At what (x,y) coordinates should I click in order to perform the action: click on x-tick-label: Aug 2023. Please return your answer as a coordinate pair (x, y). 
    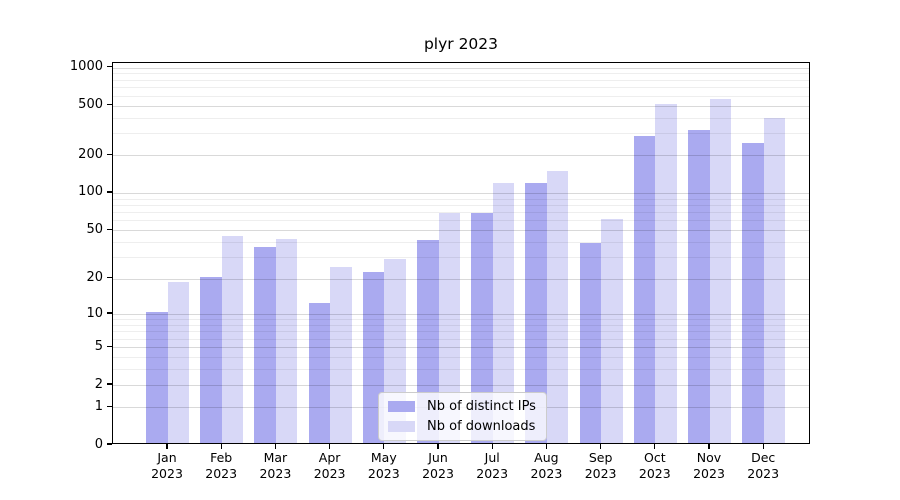
    Looking at the image, I should click on (546, 465).